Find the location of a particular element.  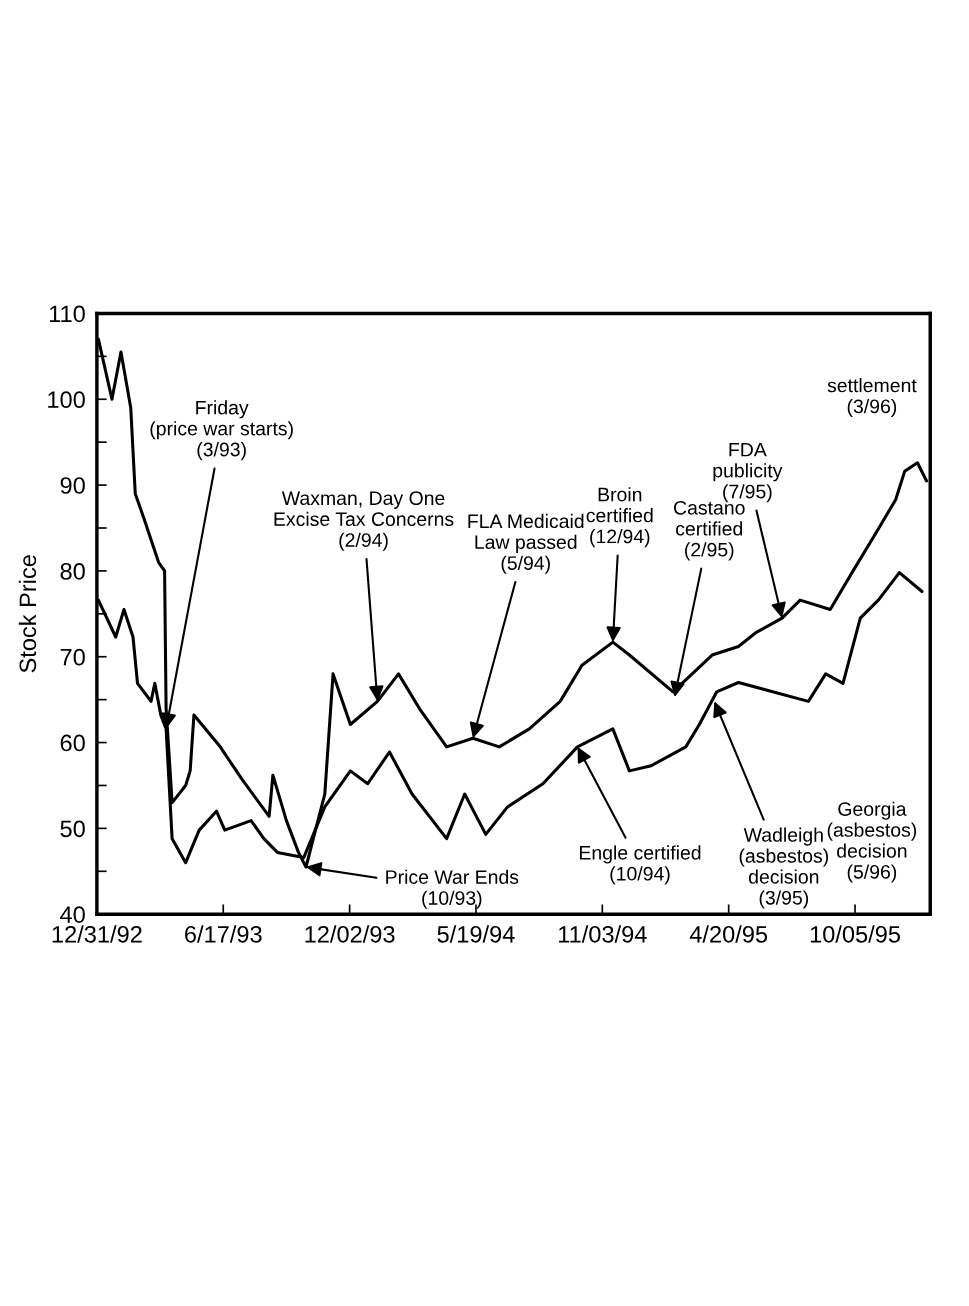

x-tick-label: 11/03/94 is located at coordinates (603, 934).